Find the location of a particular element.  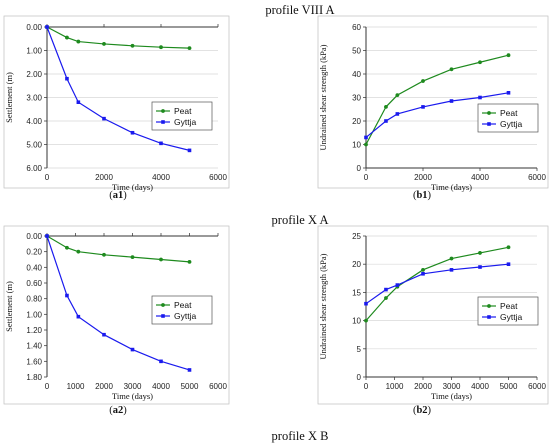

y-tick-label: 0.40 is located at coordinates (34, 267).